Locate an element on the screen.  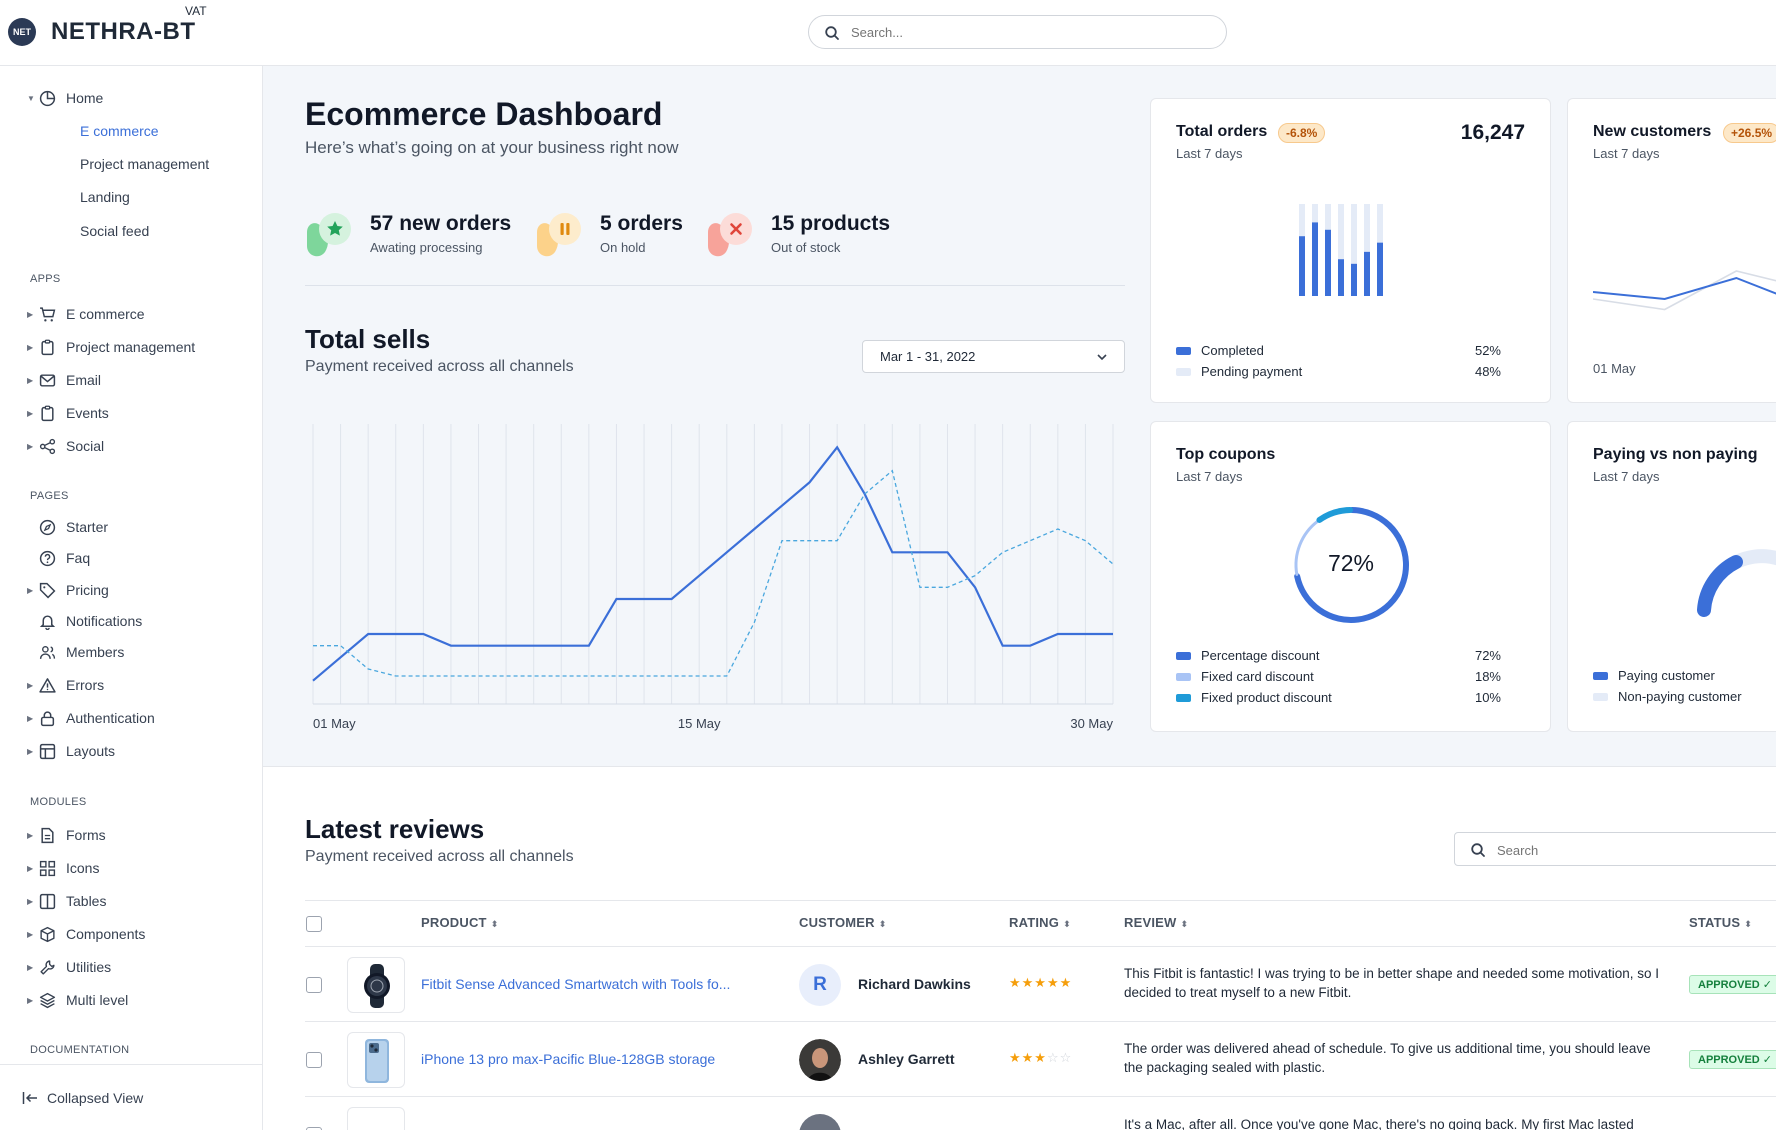
warning-icon is located at coordinates (47, 685).